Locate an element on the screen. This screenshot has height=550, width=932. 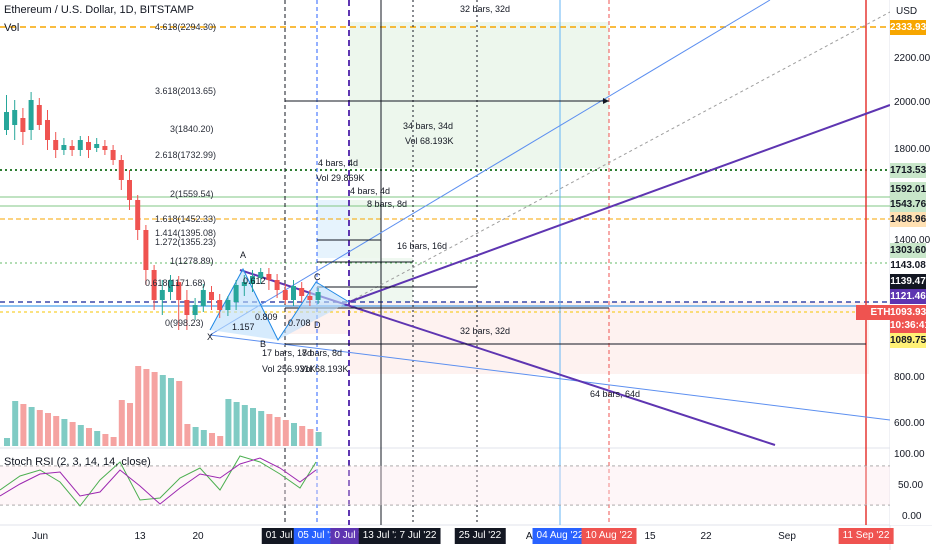
symbol-title: Ethereum / U.S. Dollar, 1D, BITSTAMP is located at coordinates (99, 10).